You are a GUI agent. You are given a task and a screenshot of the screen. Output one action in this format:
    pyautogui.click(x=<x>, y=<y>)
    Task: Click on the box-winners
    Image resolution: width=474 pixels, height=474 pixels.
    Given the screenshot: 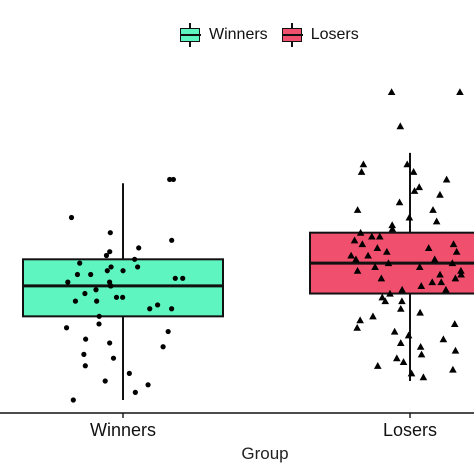 What is the action you would take?
    pyautogui.click(x=123, y=288)
    